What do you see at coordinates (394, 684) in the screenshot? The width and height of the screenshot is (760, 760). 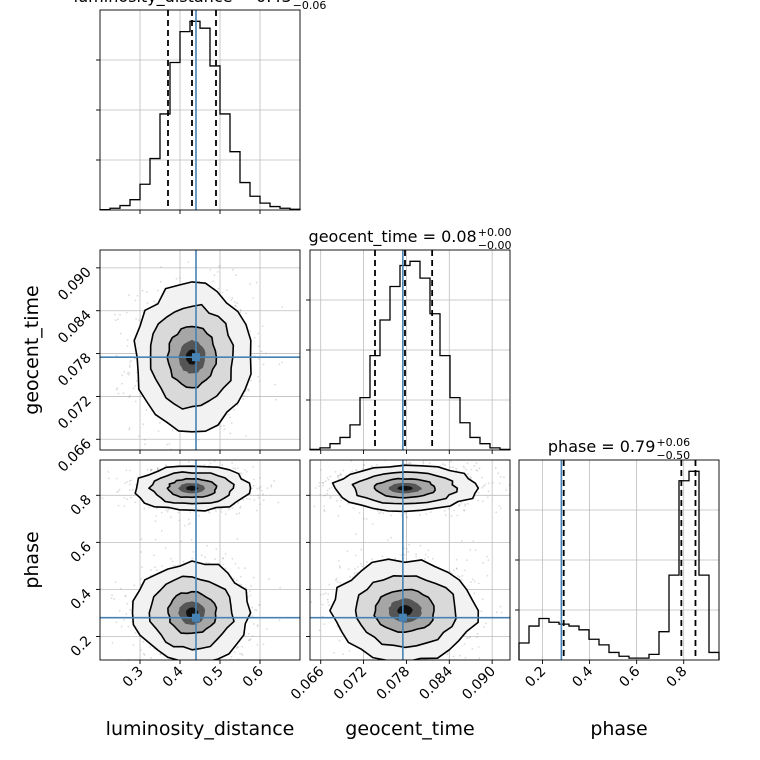 I see `x-tick-label-geocent_time: 0.078` at bounding box center [394, 684].